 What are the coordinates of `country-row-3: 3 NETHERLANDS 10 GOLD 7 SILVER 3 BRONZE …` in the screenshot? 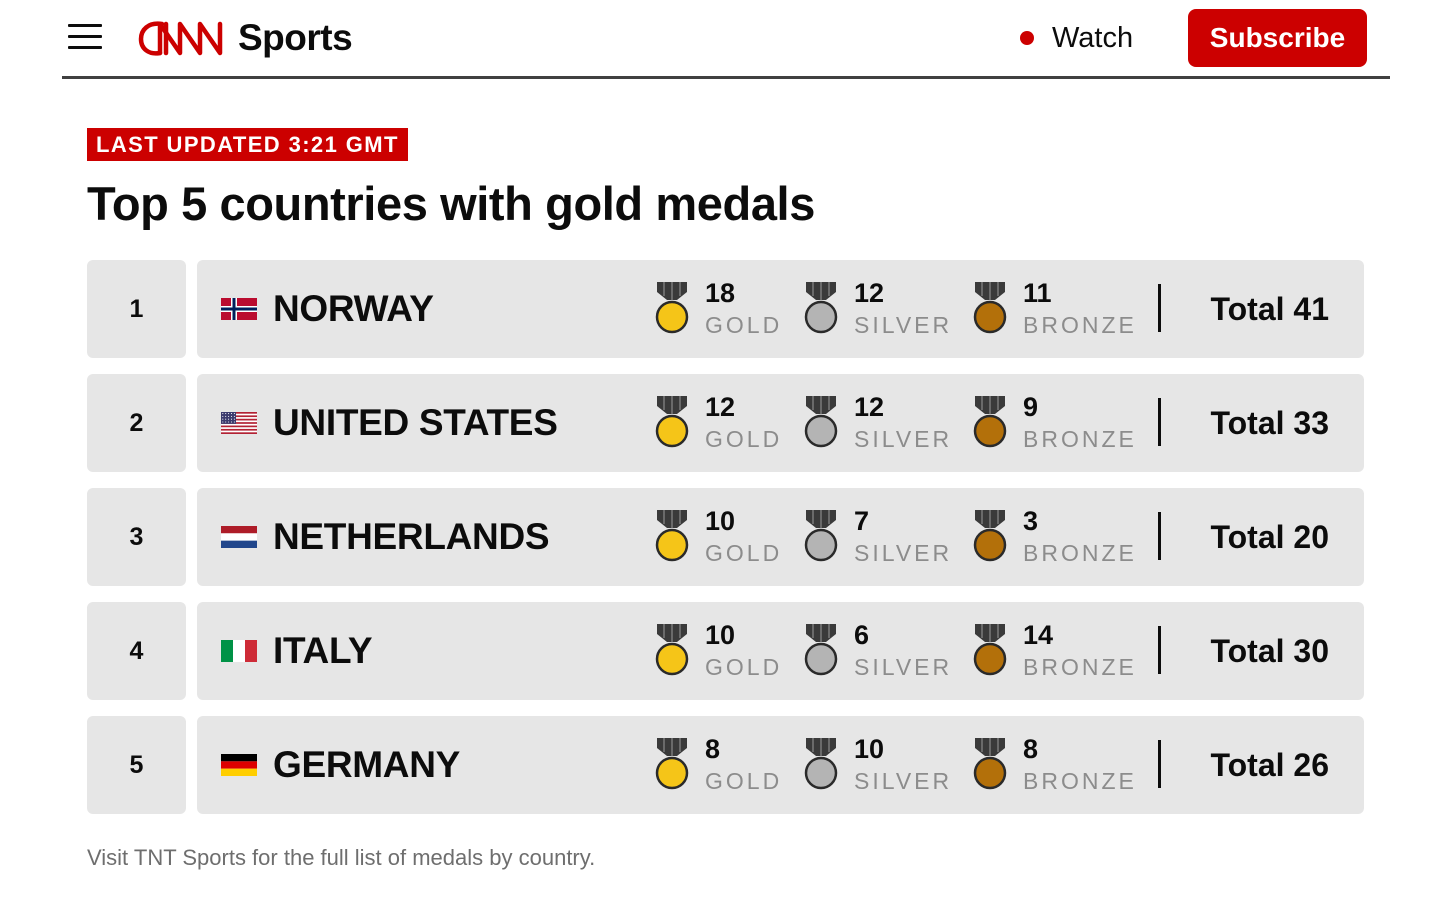 It's located at (725, 537).